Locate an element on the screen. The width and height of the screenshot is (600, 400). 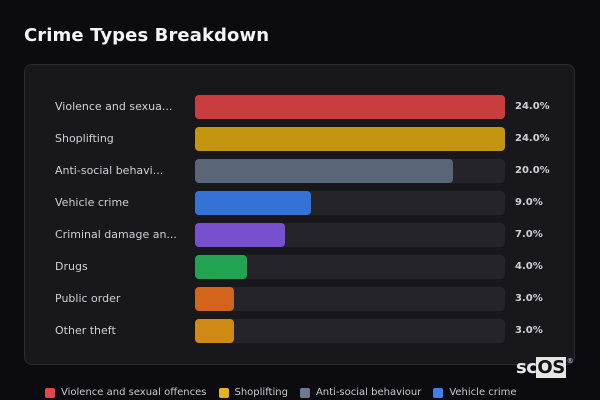
bar-label: Public order is located at coordinates (88, 298).